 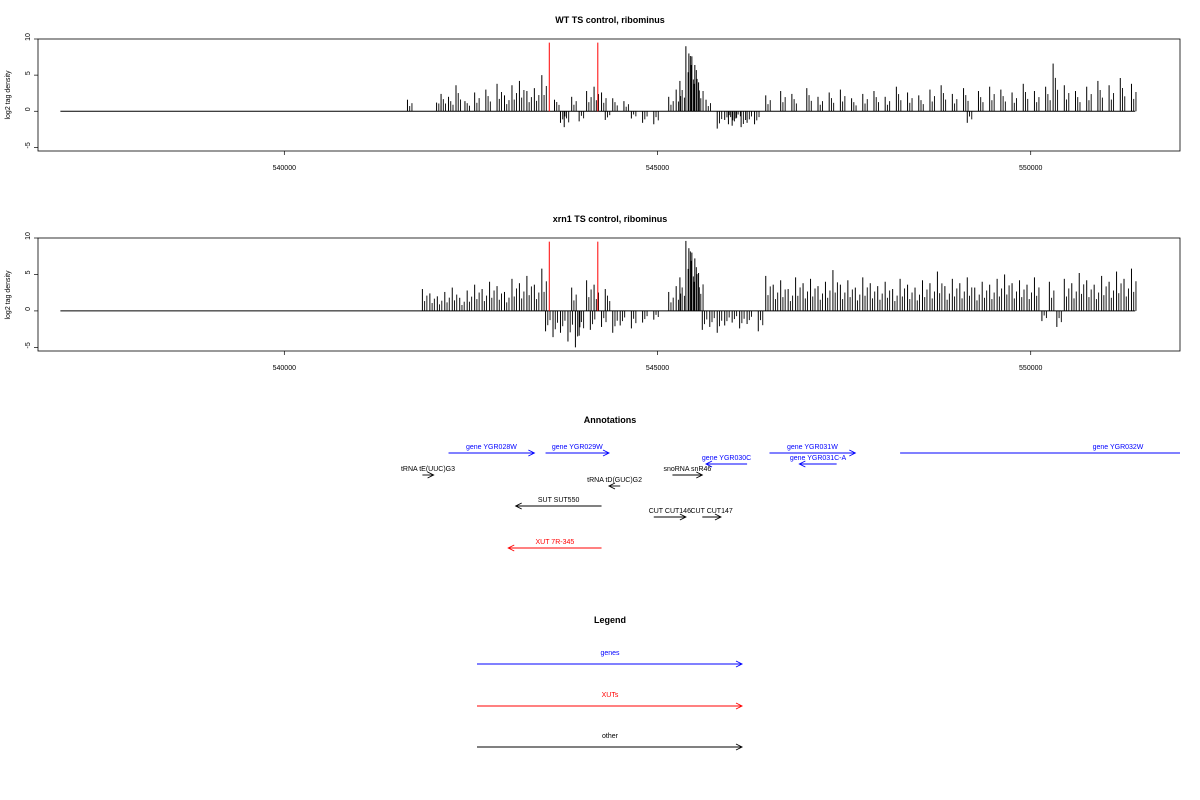 I want to click on feature-label: CUT CUT146, so click(x=670, y=511).